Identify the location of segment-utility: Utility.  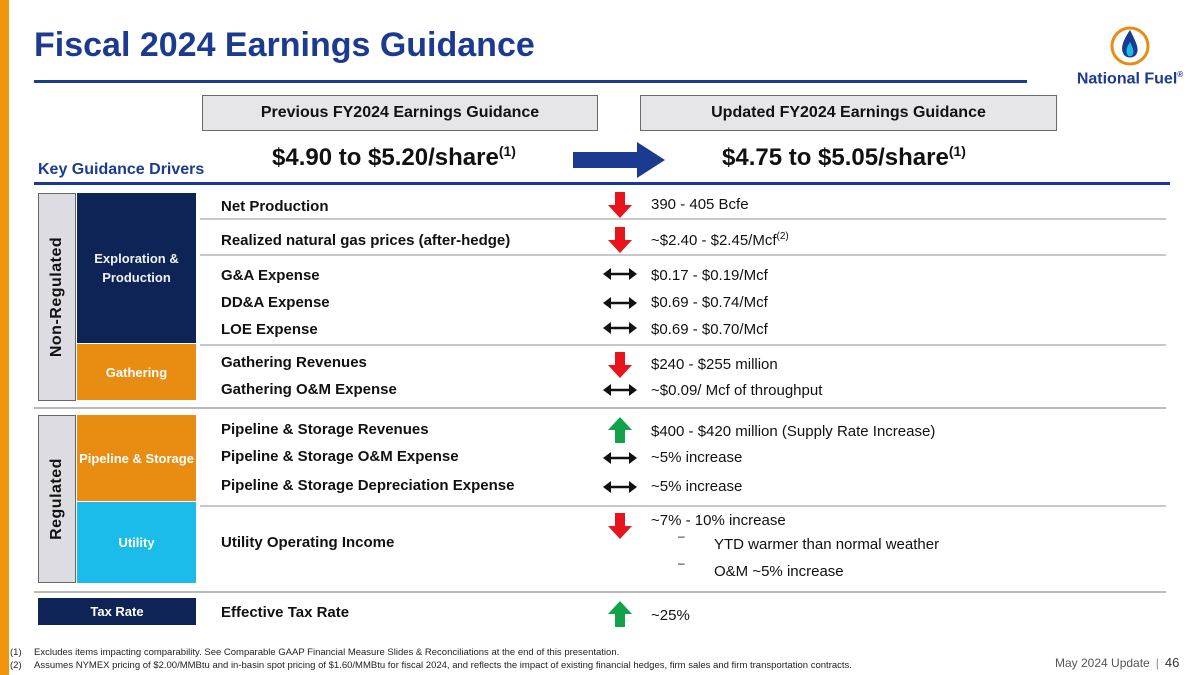
(136, 542).